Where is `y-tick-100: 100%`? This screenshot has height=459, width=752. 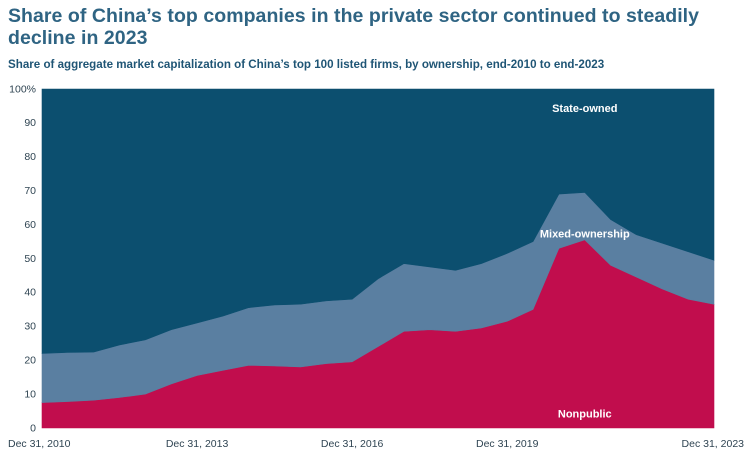 y-tick-100: 100% is located at coordinates (22, 89).